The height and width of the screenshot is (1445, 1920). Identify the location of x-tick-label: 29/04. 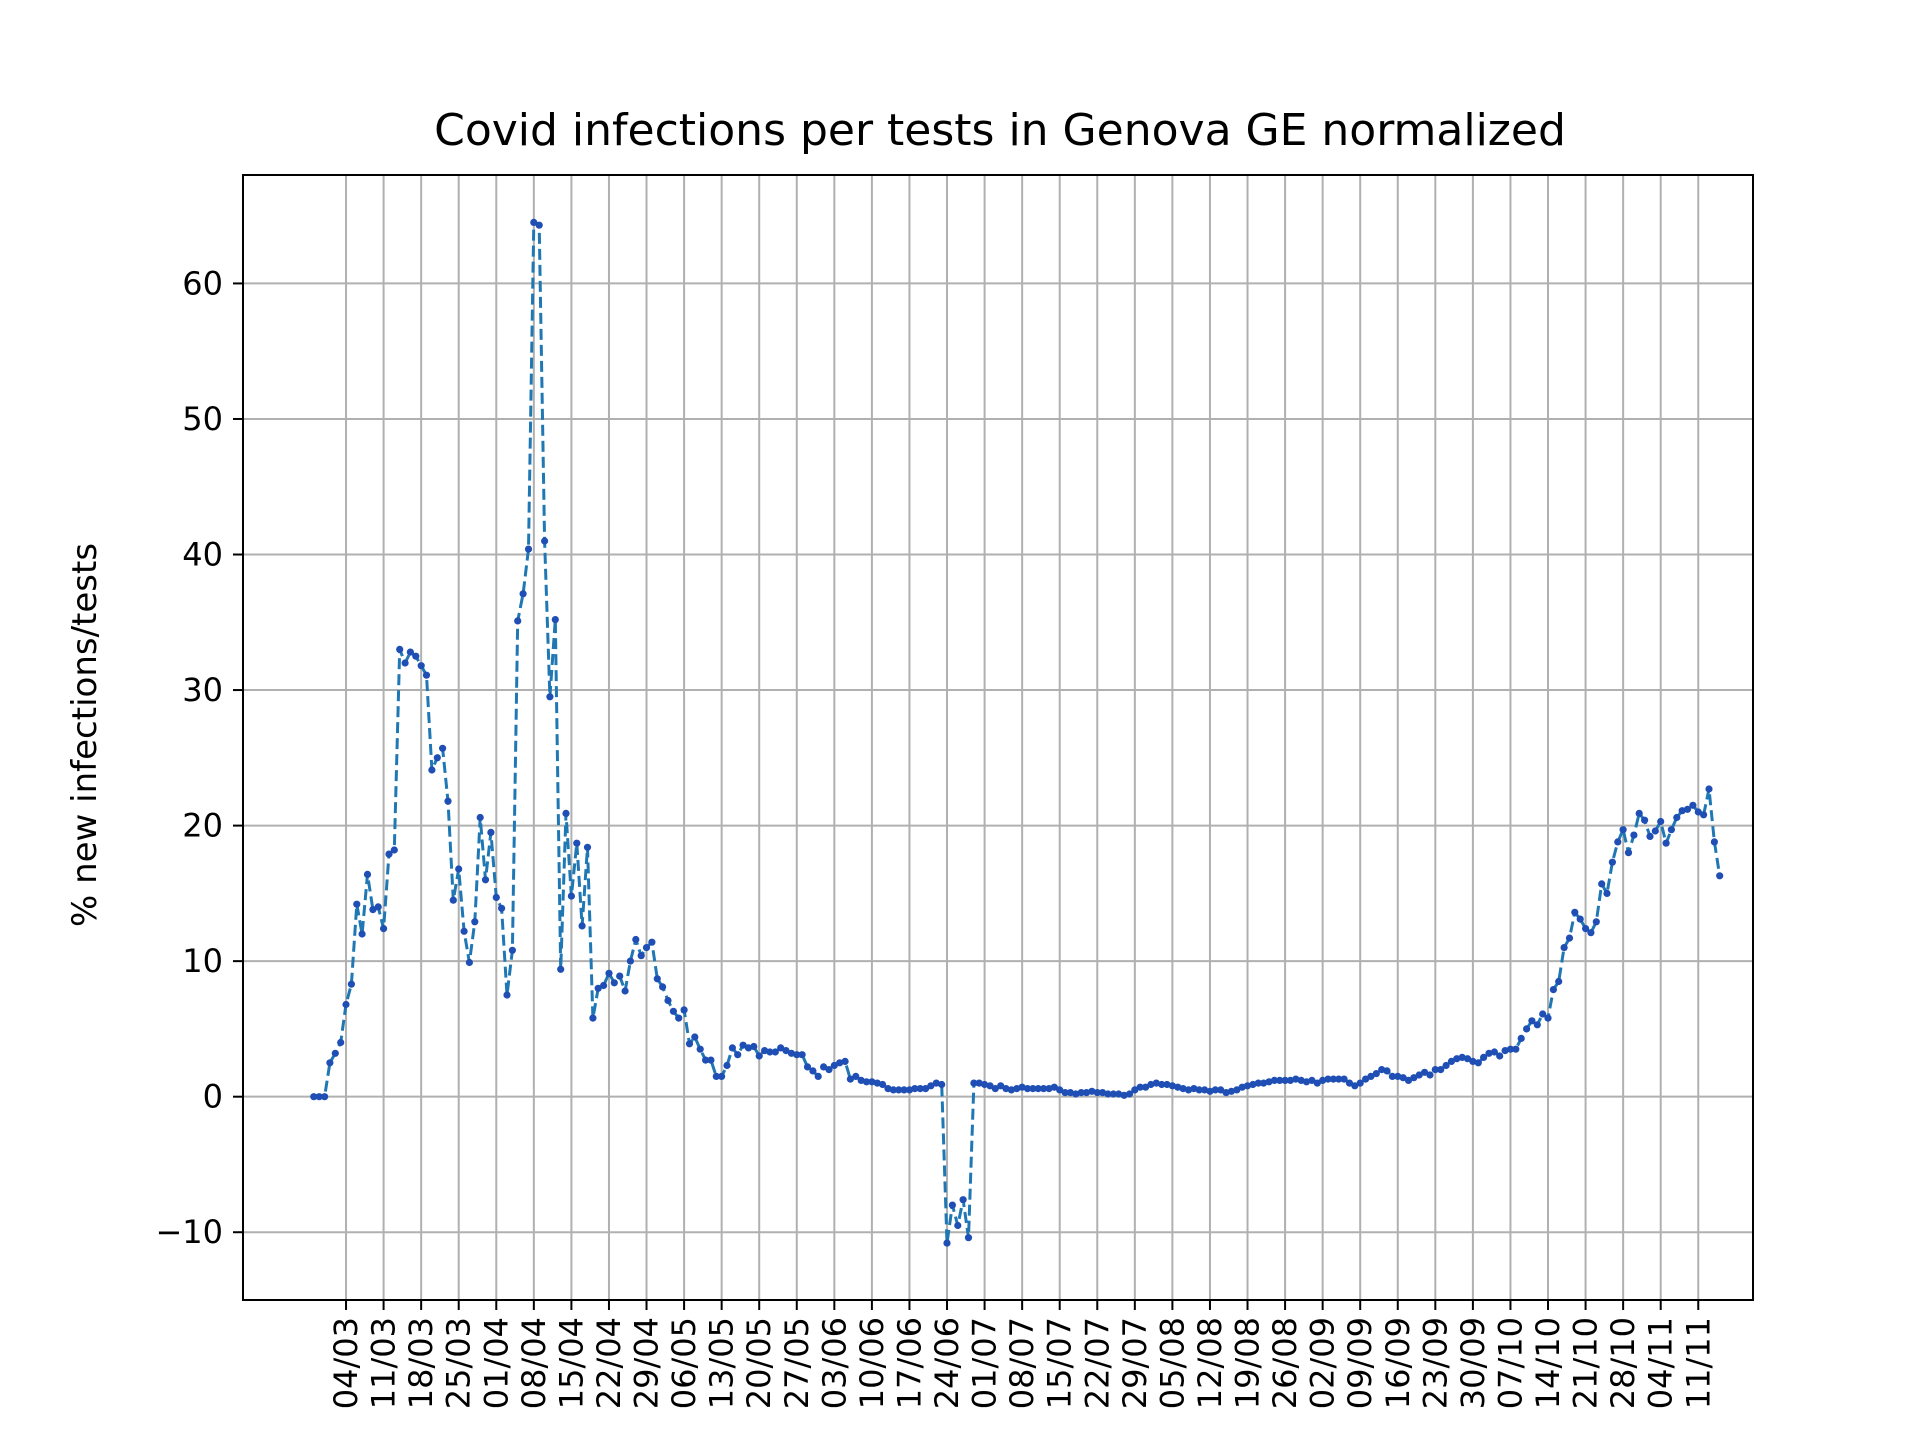
(647, 1363).